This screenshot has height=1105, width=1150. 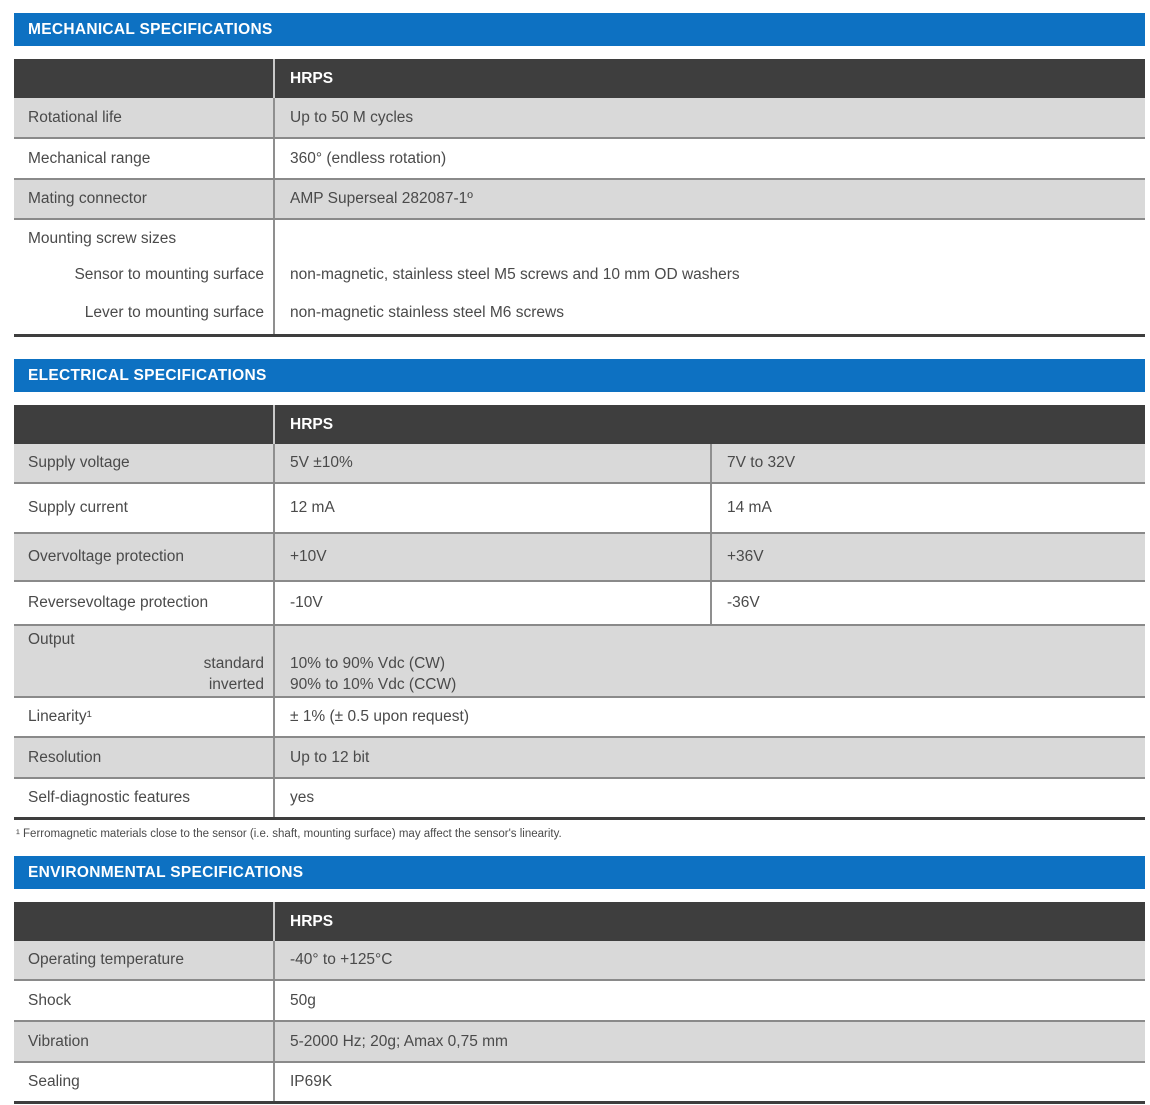 What do you see at coordinates (106, 959) in the screenshot?
I see `row-label: Operating temperature` at bounding box center [106, 959].